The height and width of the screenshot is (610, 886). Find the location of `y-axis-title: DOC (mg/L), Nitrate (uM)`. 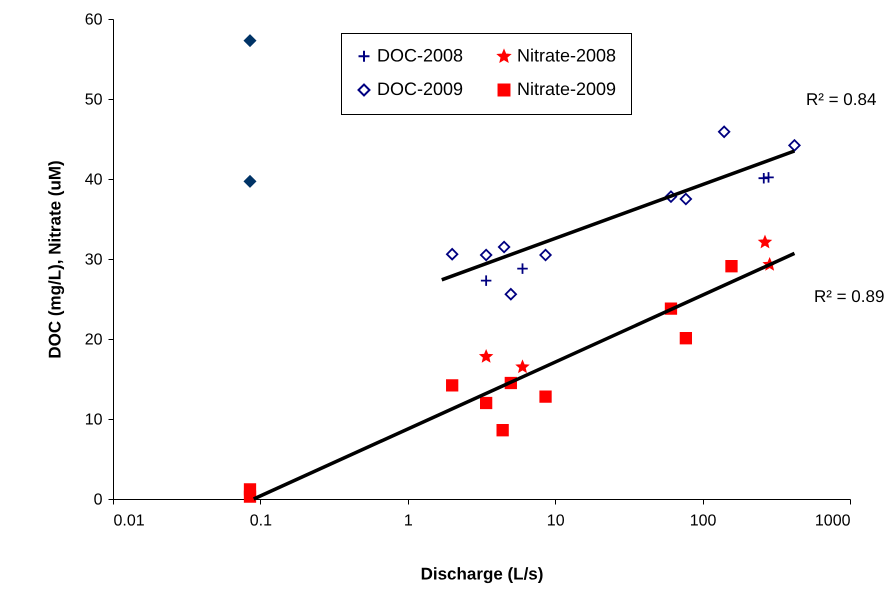

y-axis-title: DOC (mg/L), Nitrate (uM) is located at coordinates (55, 259).